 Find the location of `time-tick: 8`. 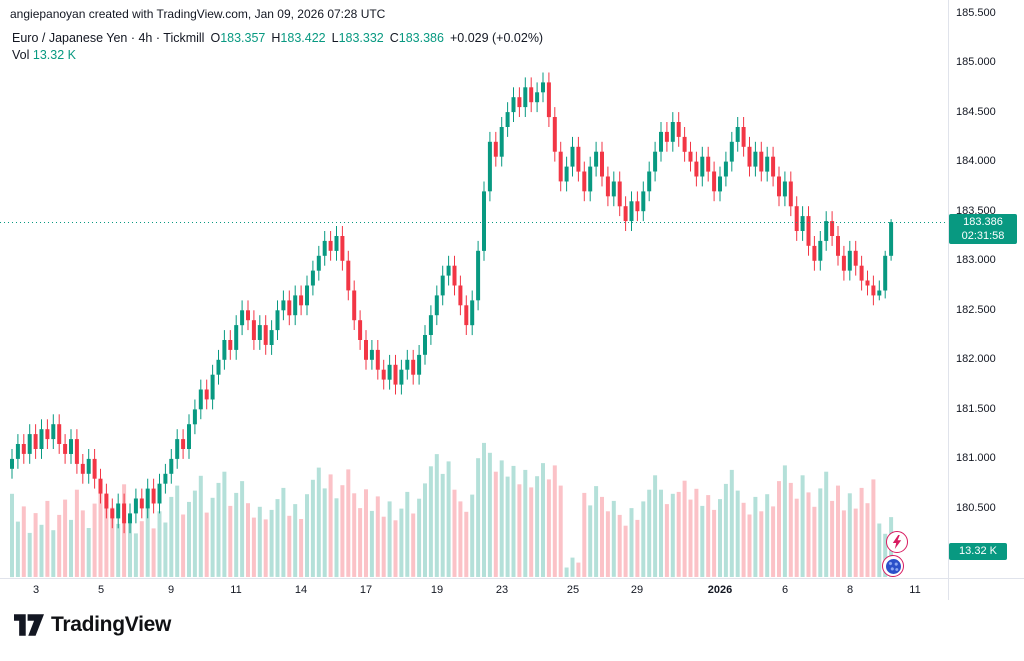

time-tick: 8 is located at coordinates (850, 590).